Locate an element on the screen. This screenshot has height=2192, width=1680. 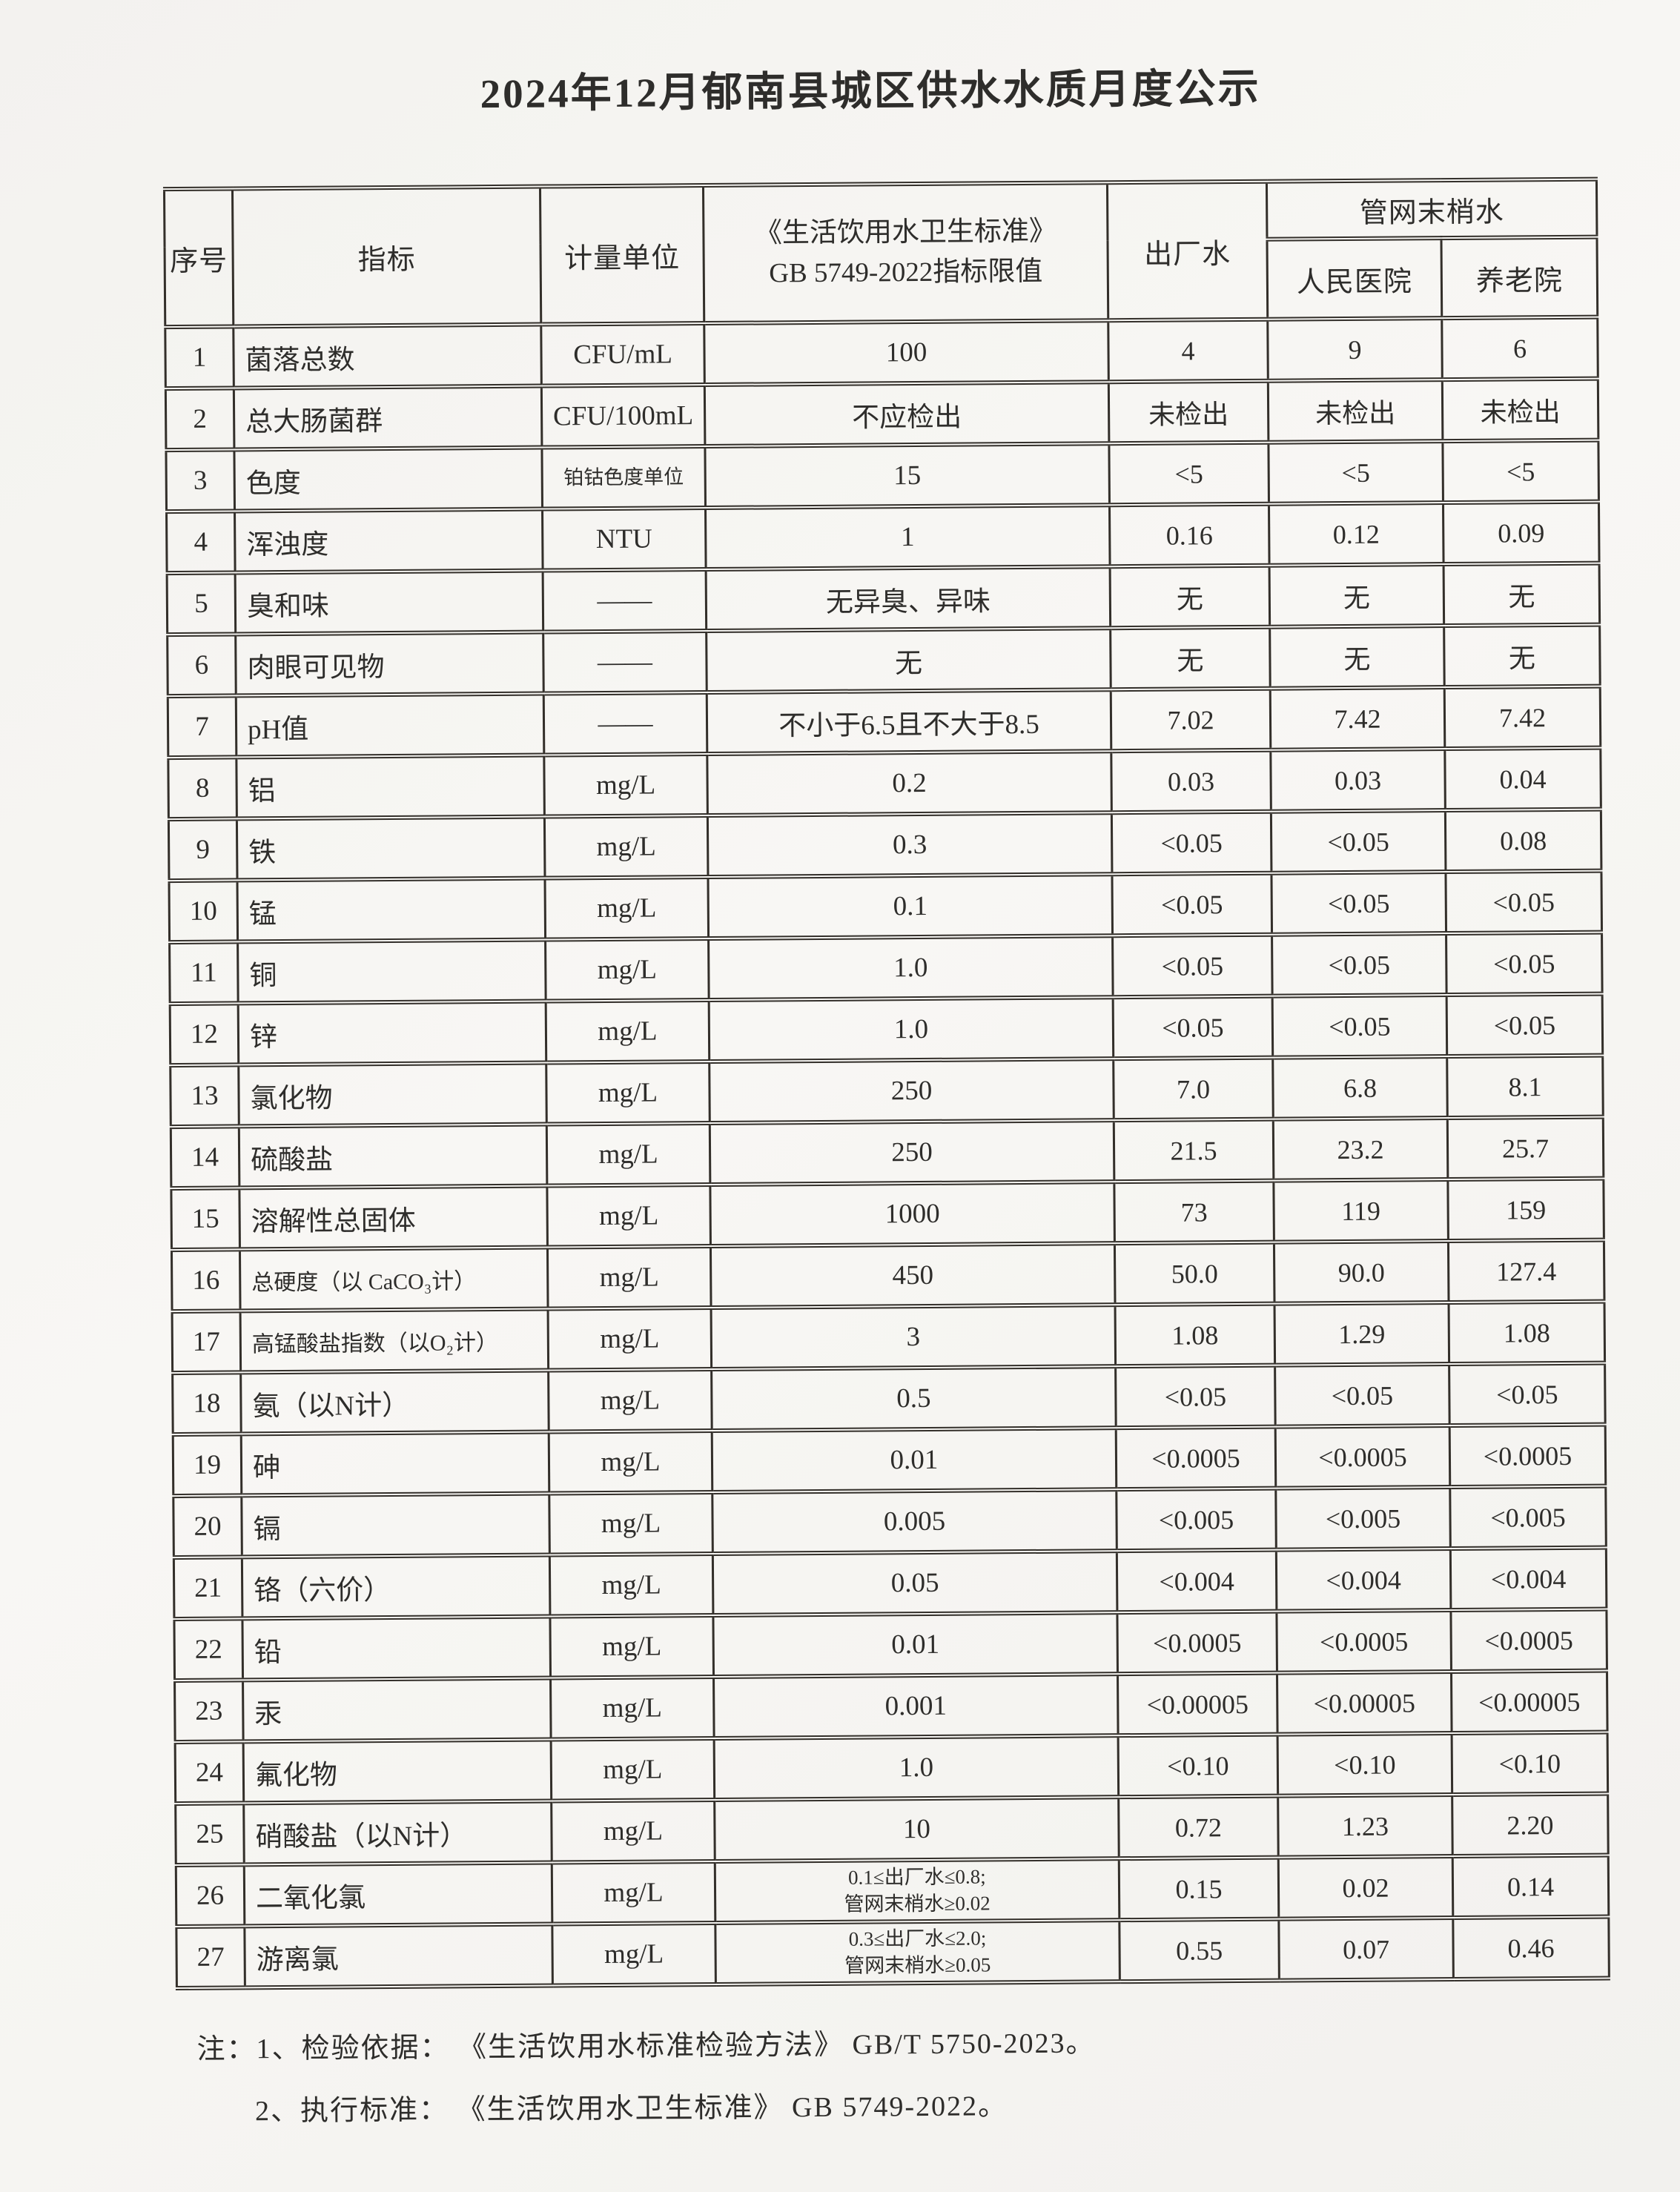
cell-hospital: <5 is located at coordinates (1355, 472).